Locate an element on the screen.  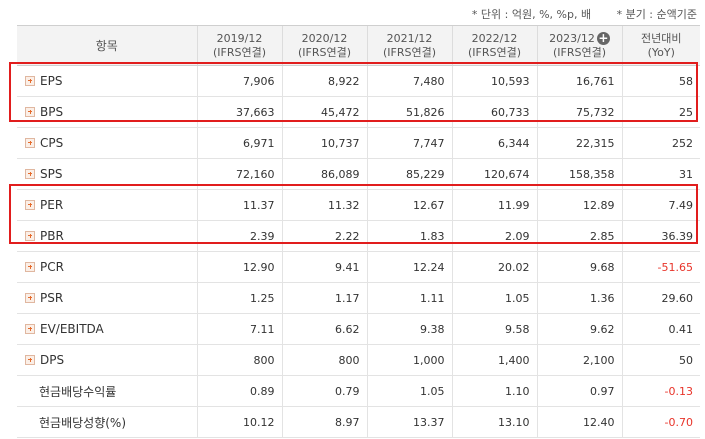
value-cell: 2.85 is located at coordinates (579, 236).